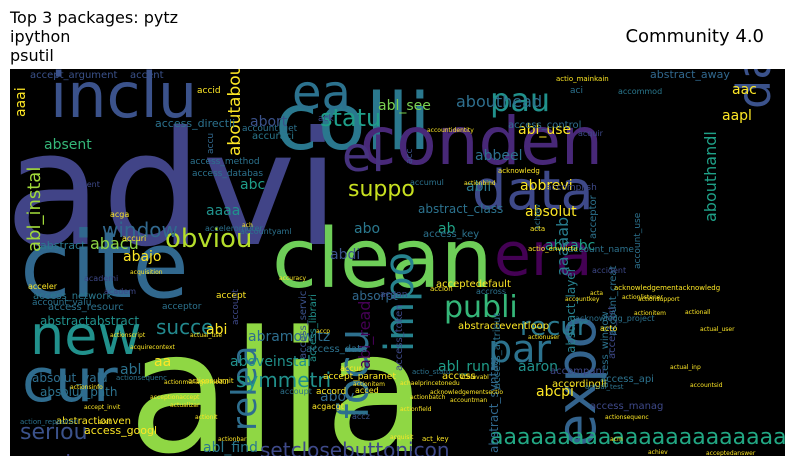 The height and width of the screenshot is (469, 794). What do you see at coordinates (555, 392) in the screenshot?
I see `cloud-word: abcpi` at bounding box center [555, 392].